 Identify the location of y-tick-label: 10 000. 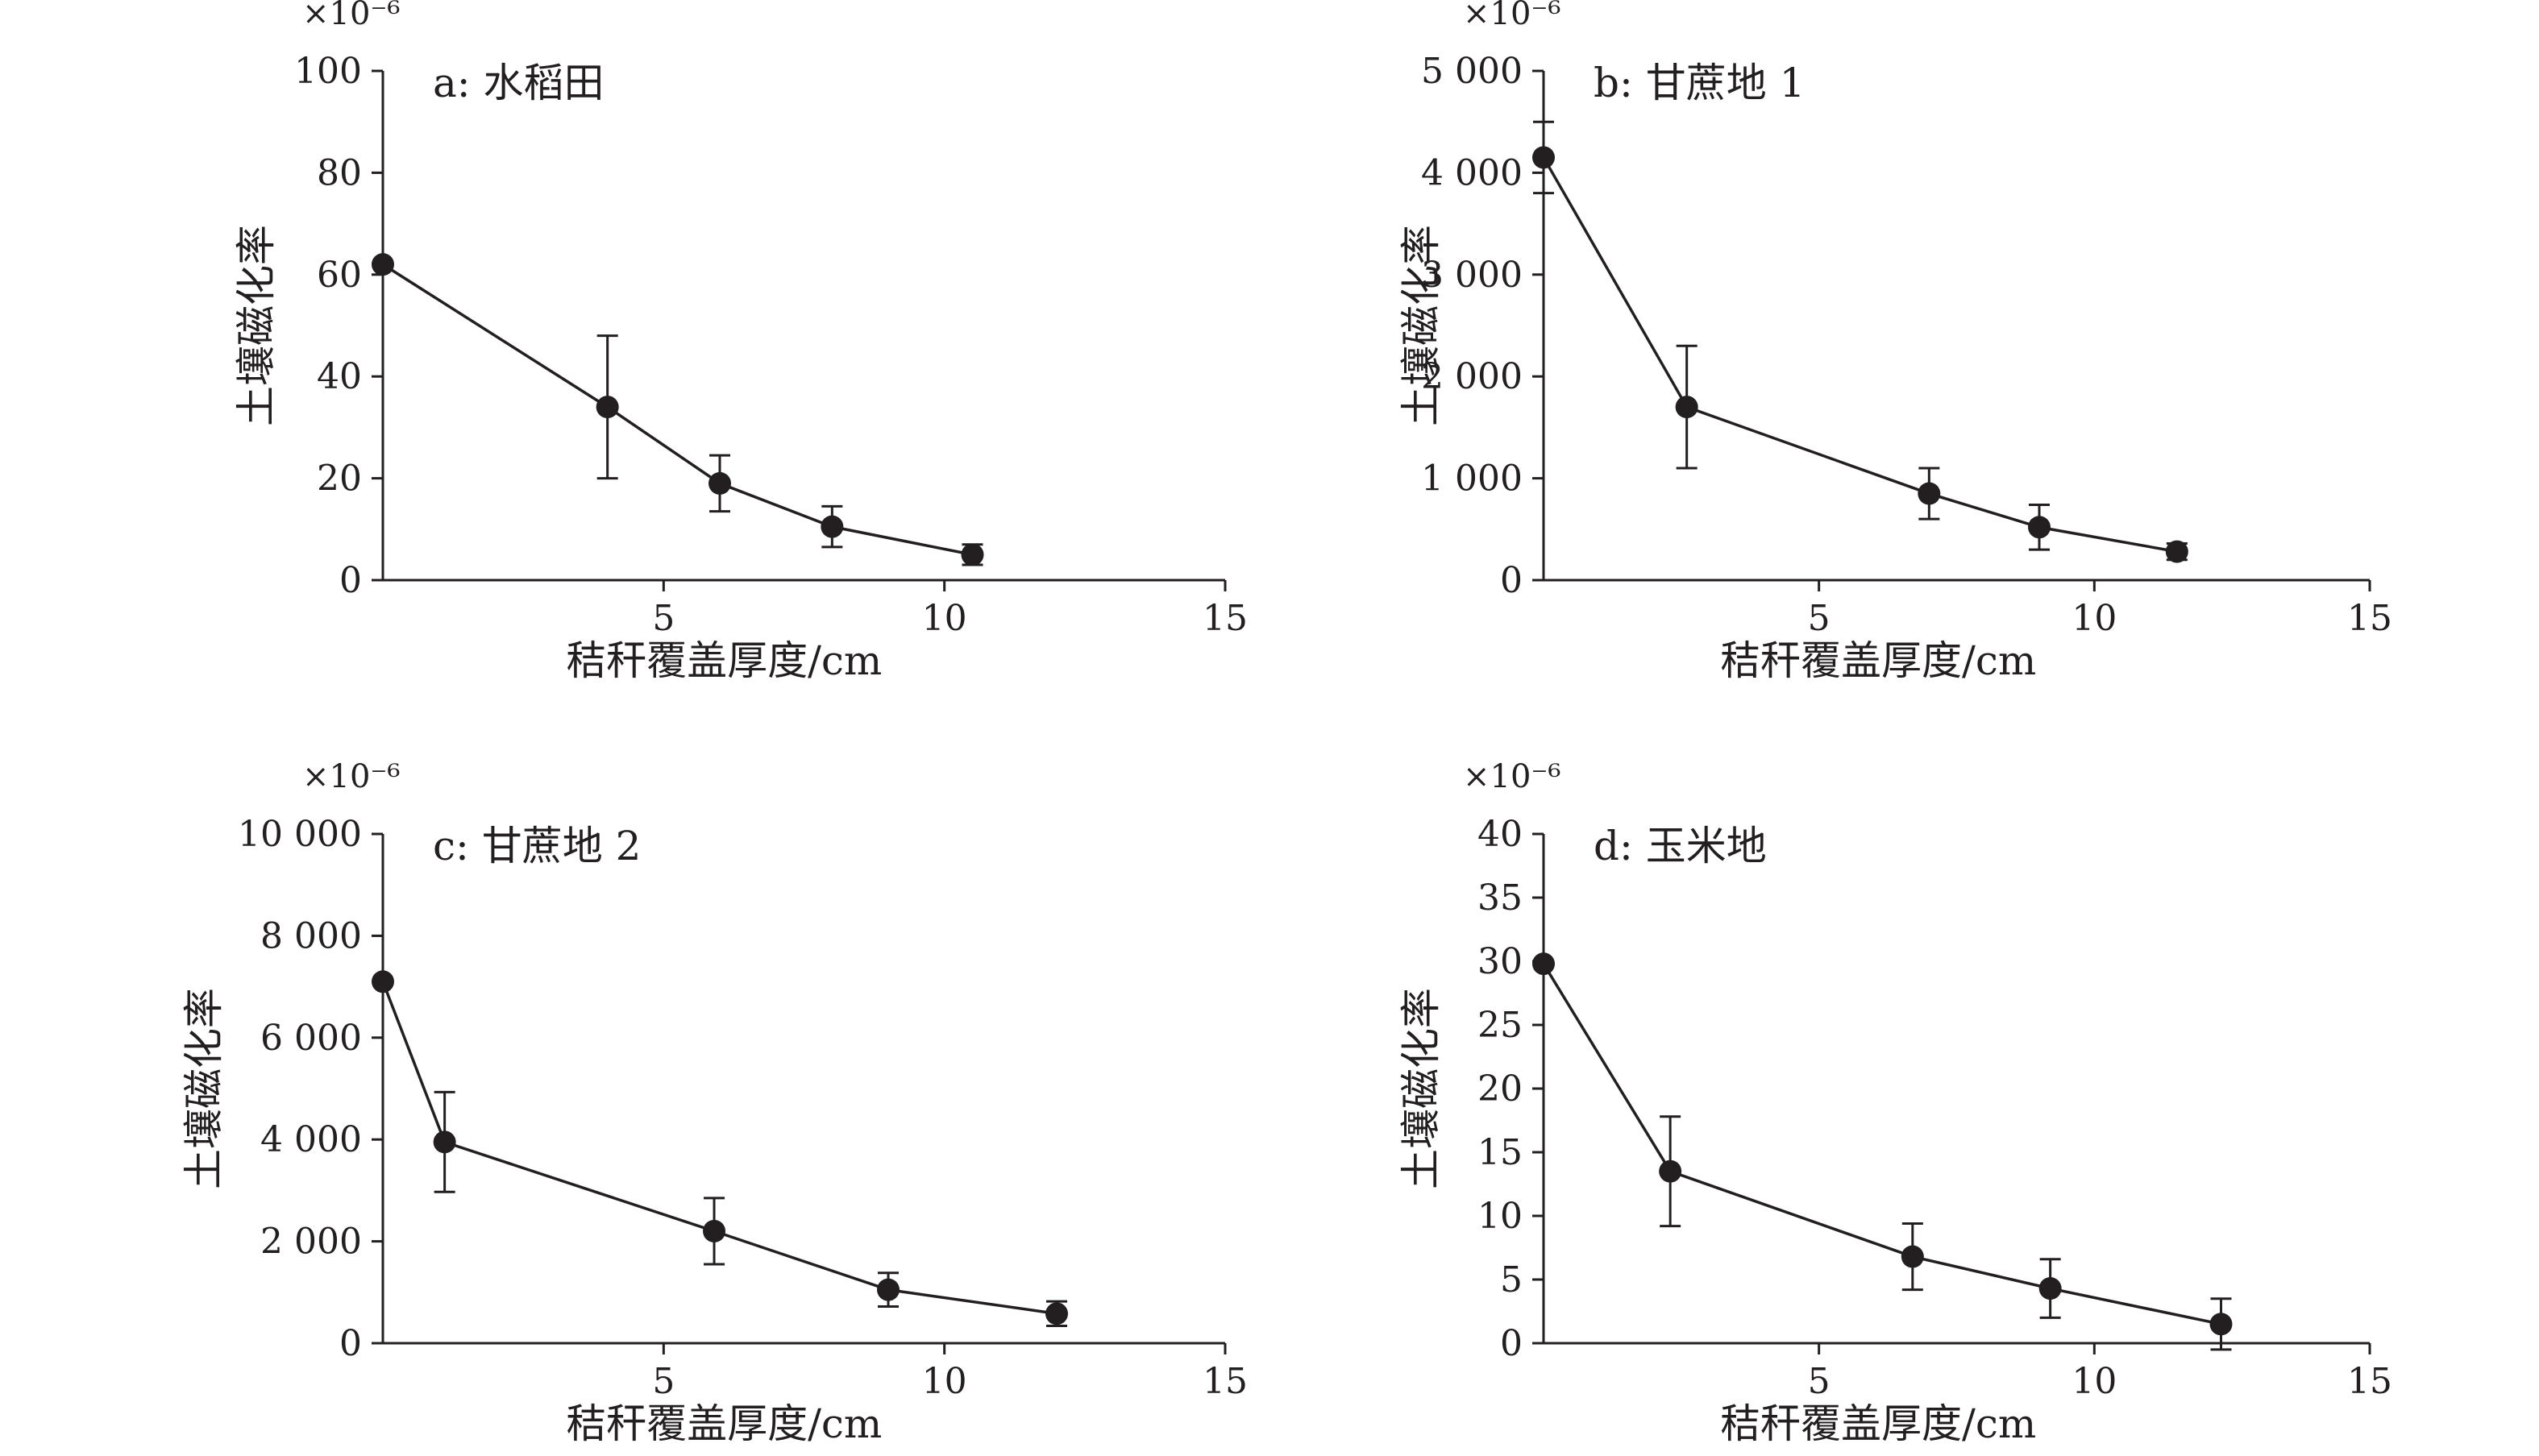
(300, 834).